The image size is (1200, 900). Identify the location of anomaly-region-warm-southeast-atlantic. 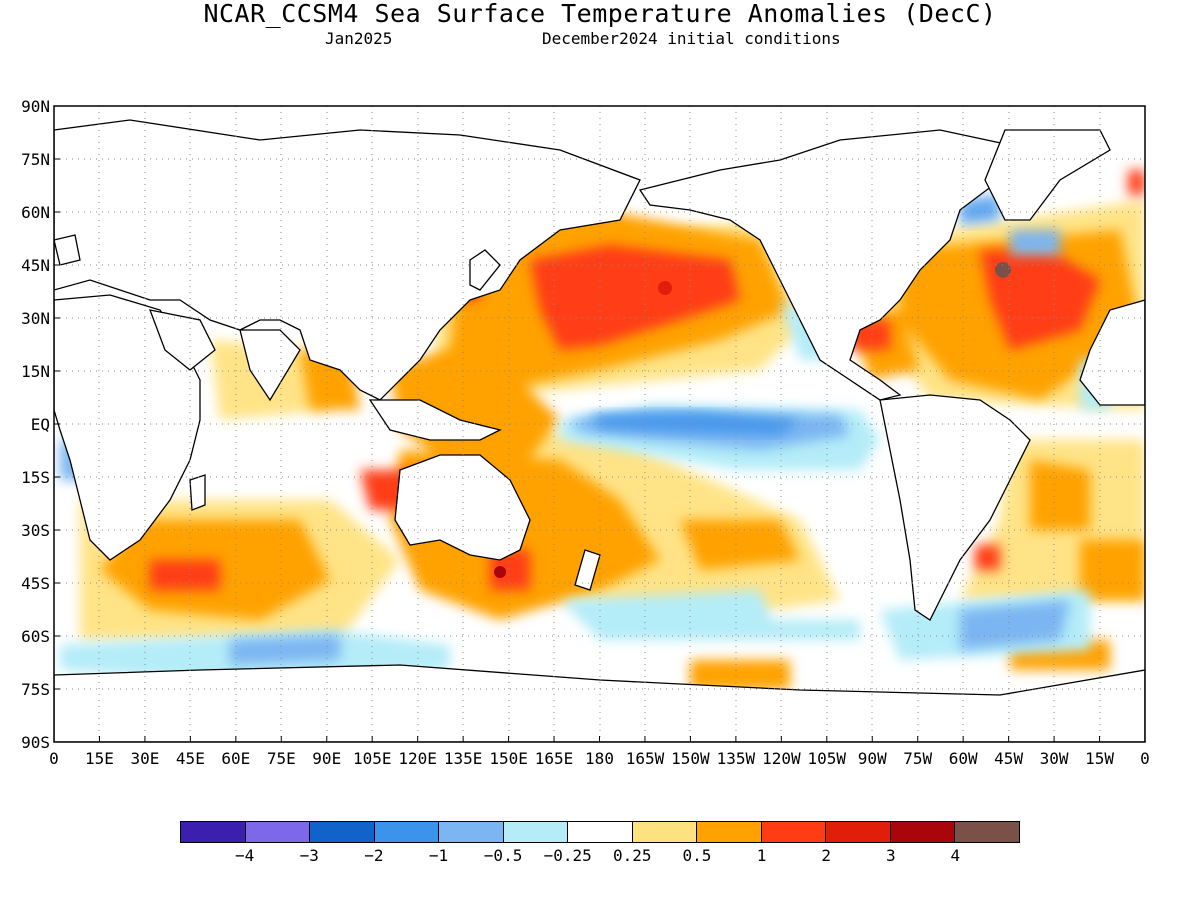
(1112, 570).